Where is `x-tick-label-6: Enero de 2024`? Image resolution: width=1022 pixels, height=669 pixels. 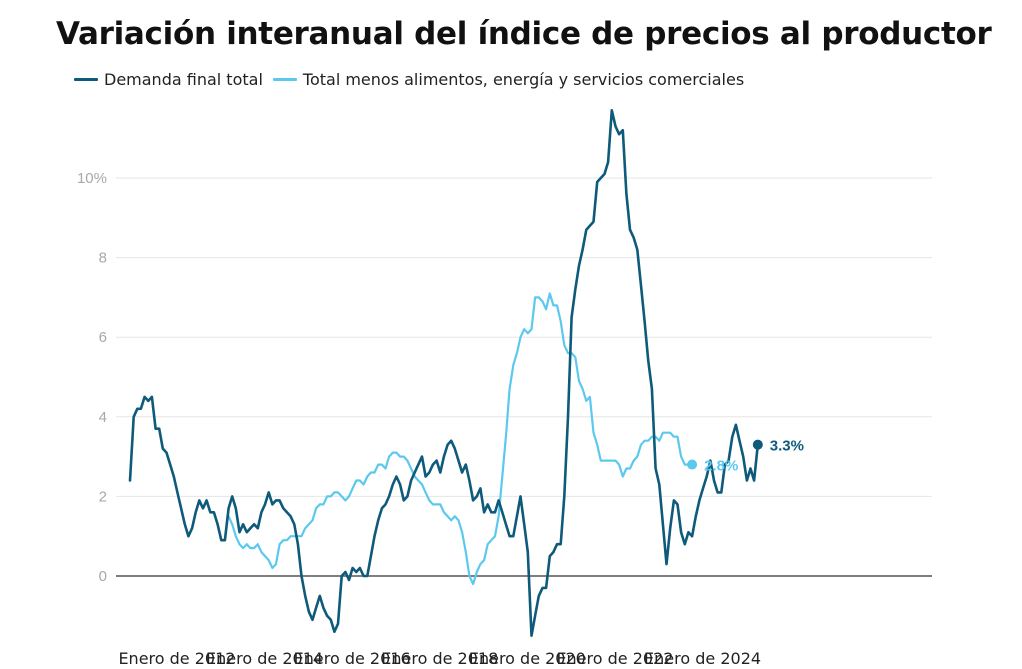 x-tick-label-6: Enero de 2024 is located at coordinates (702, 658).